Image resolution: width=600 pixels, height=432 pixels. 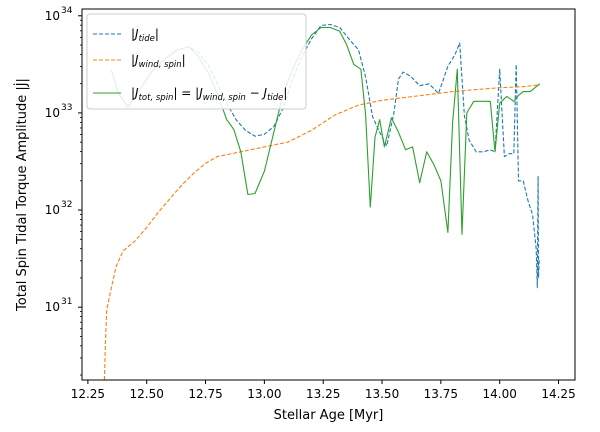 I want to click on y-tick-exponent: 33, so click(x=66, y=108).